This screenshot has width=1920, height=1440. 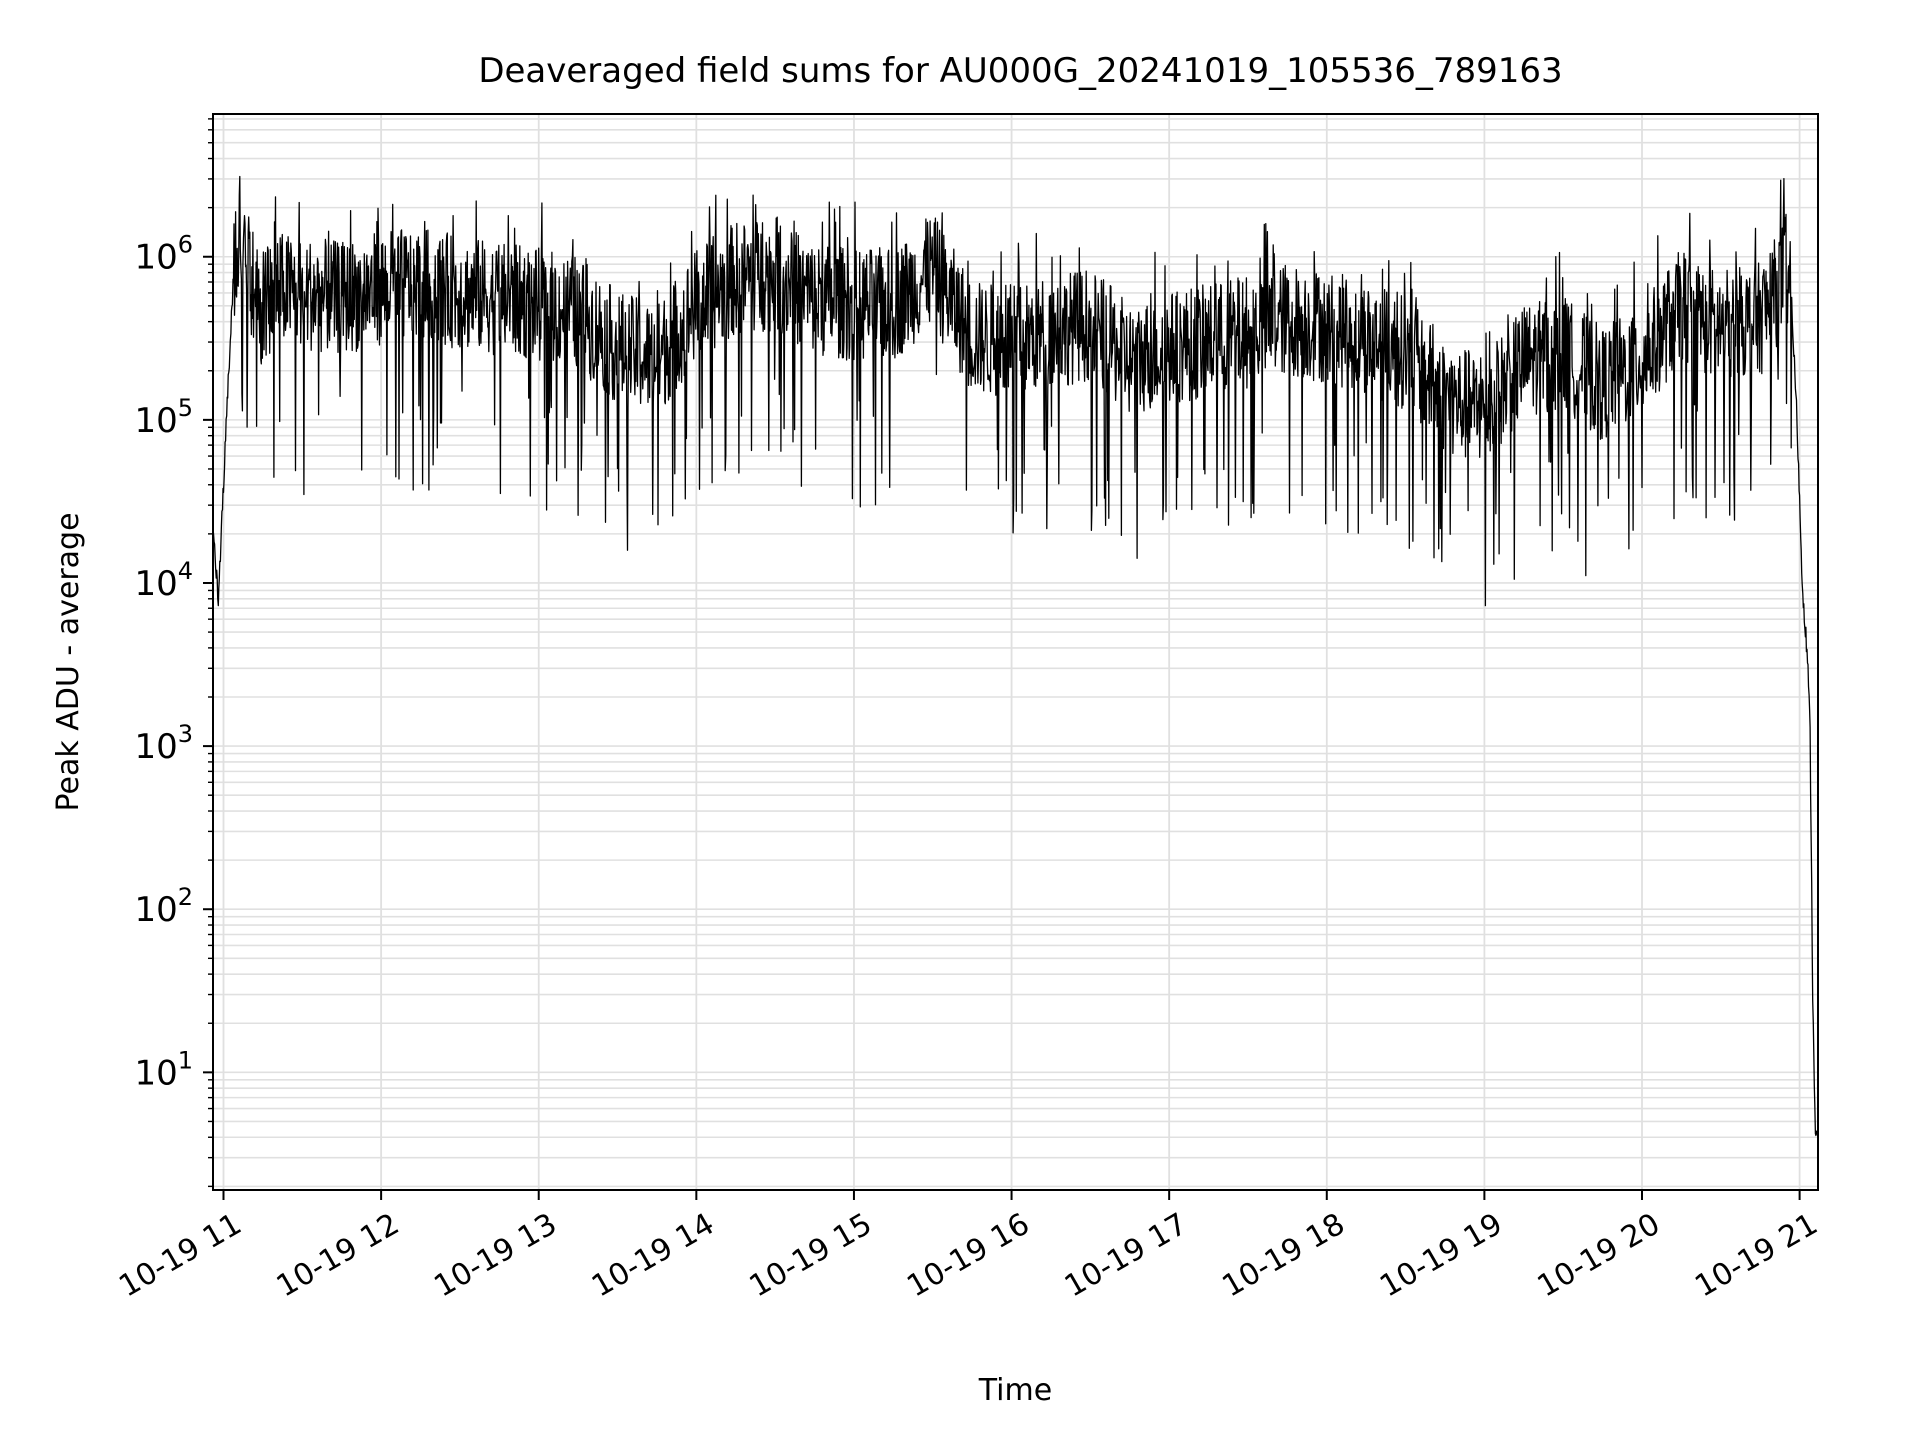 What do you see at coordinates (1015, 1390) in the screenshot?
I see `x-axis-label: Time` at bounding box center [1015, 1390].